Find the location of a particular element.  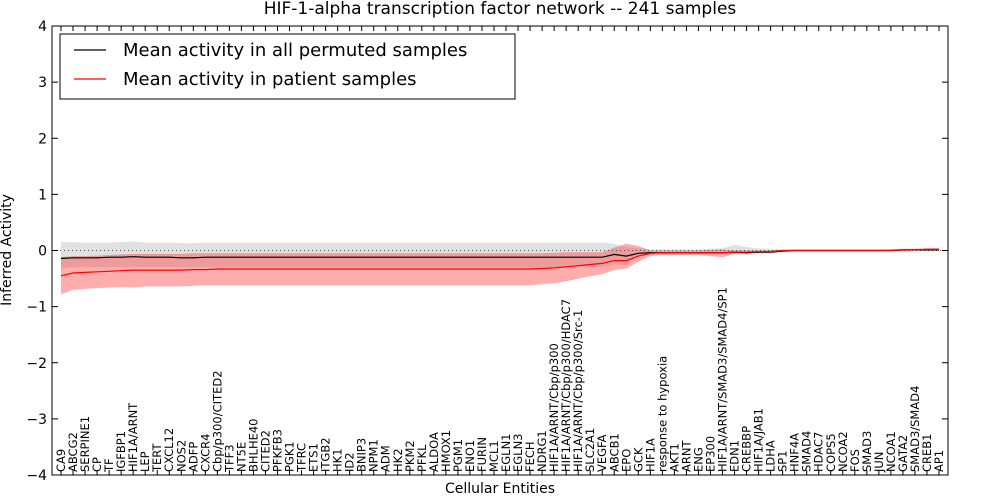

y-tick-label: 0 is located at coordinates (42, 252).